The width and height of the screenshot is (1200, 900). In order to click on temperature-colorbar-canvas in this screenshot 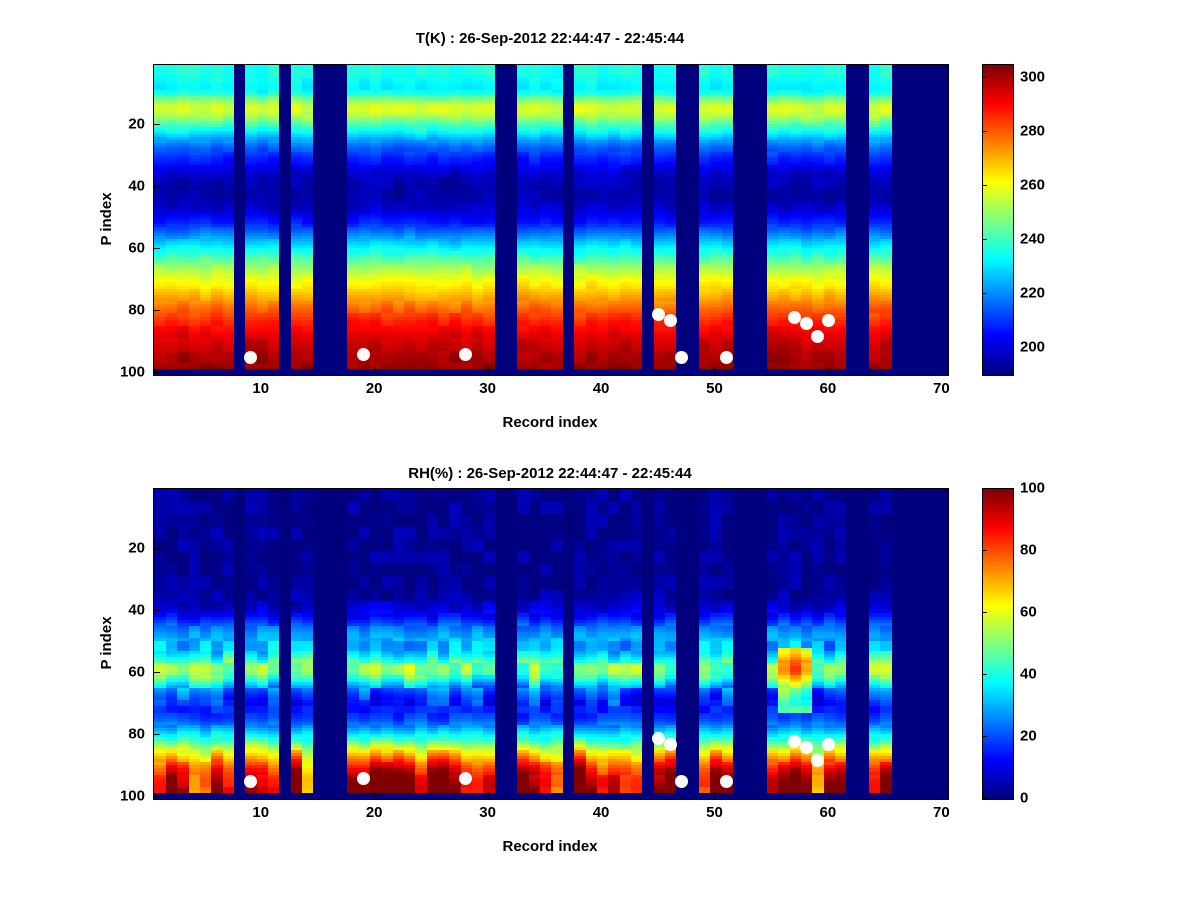, I will do `click(998, 220)`.